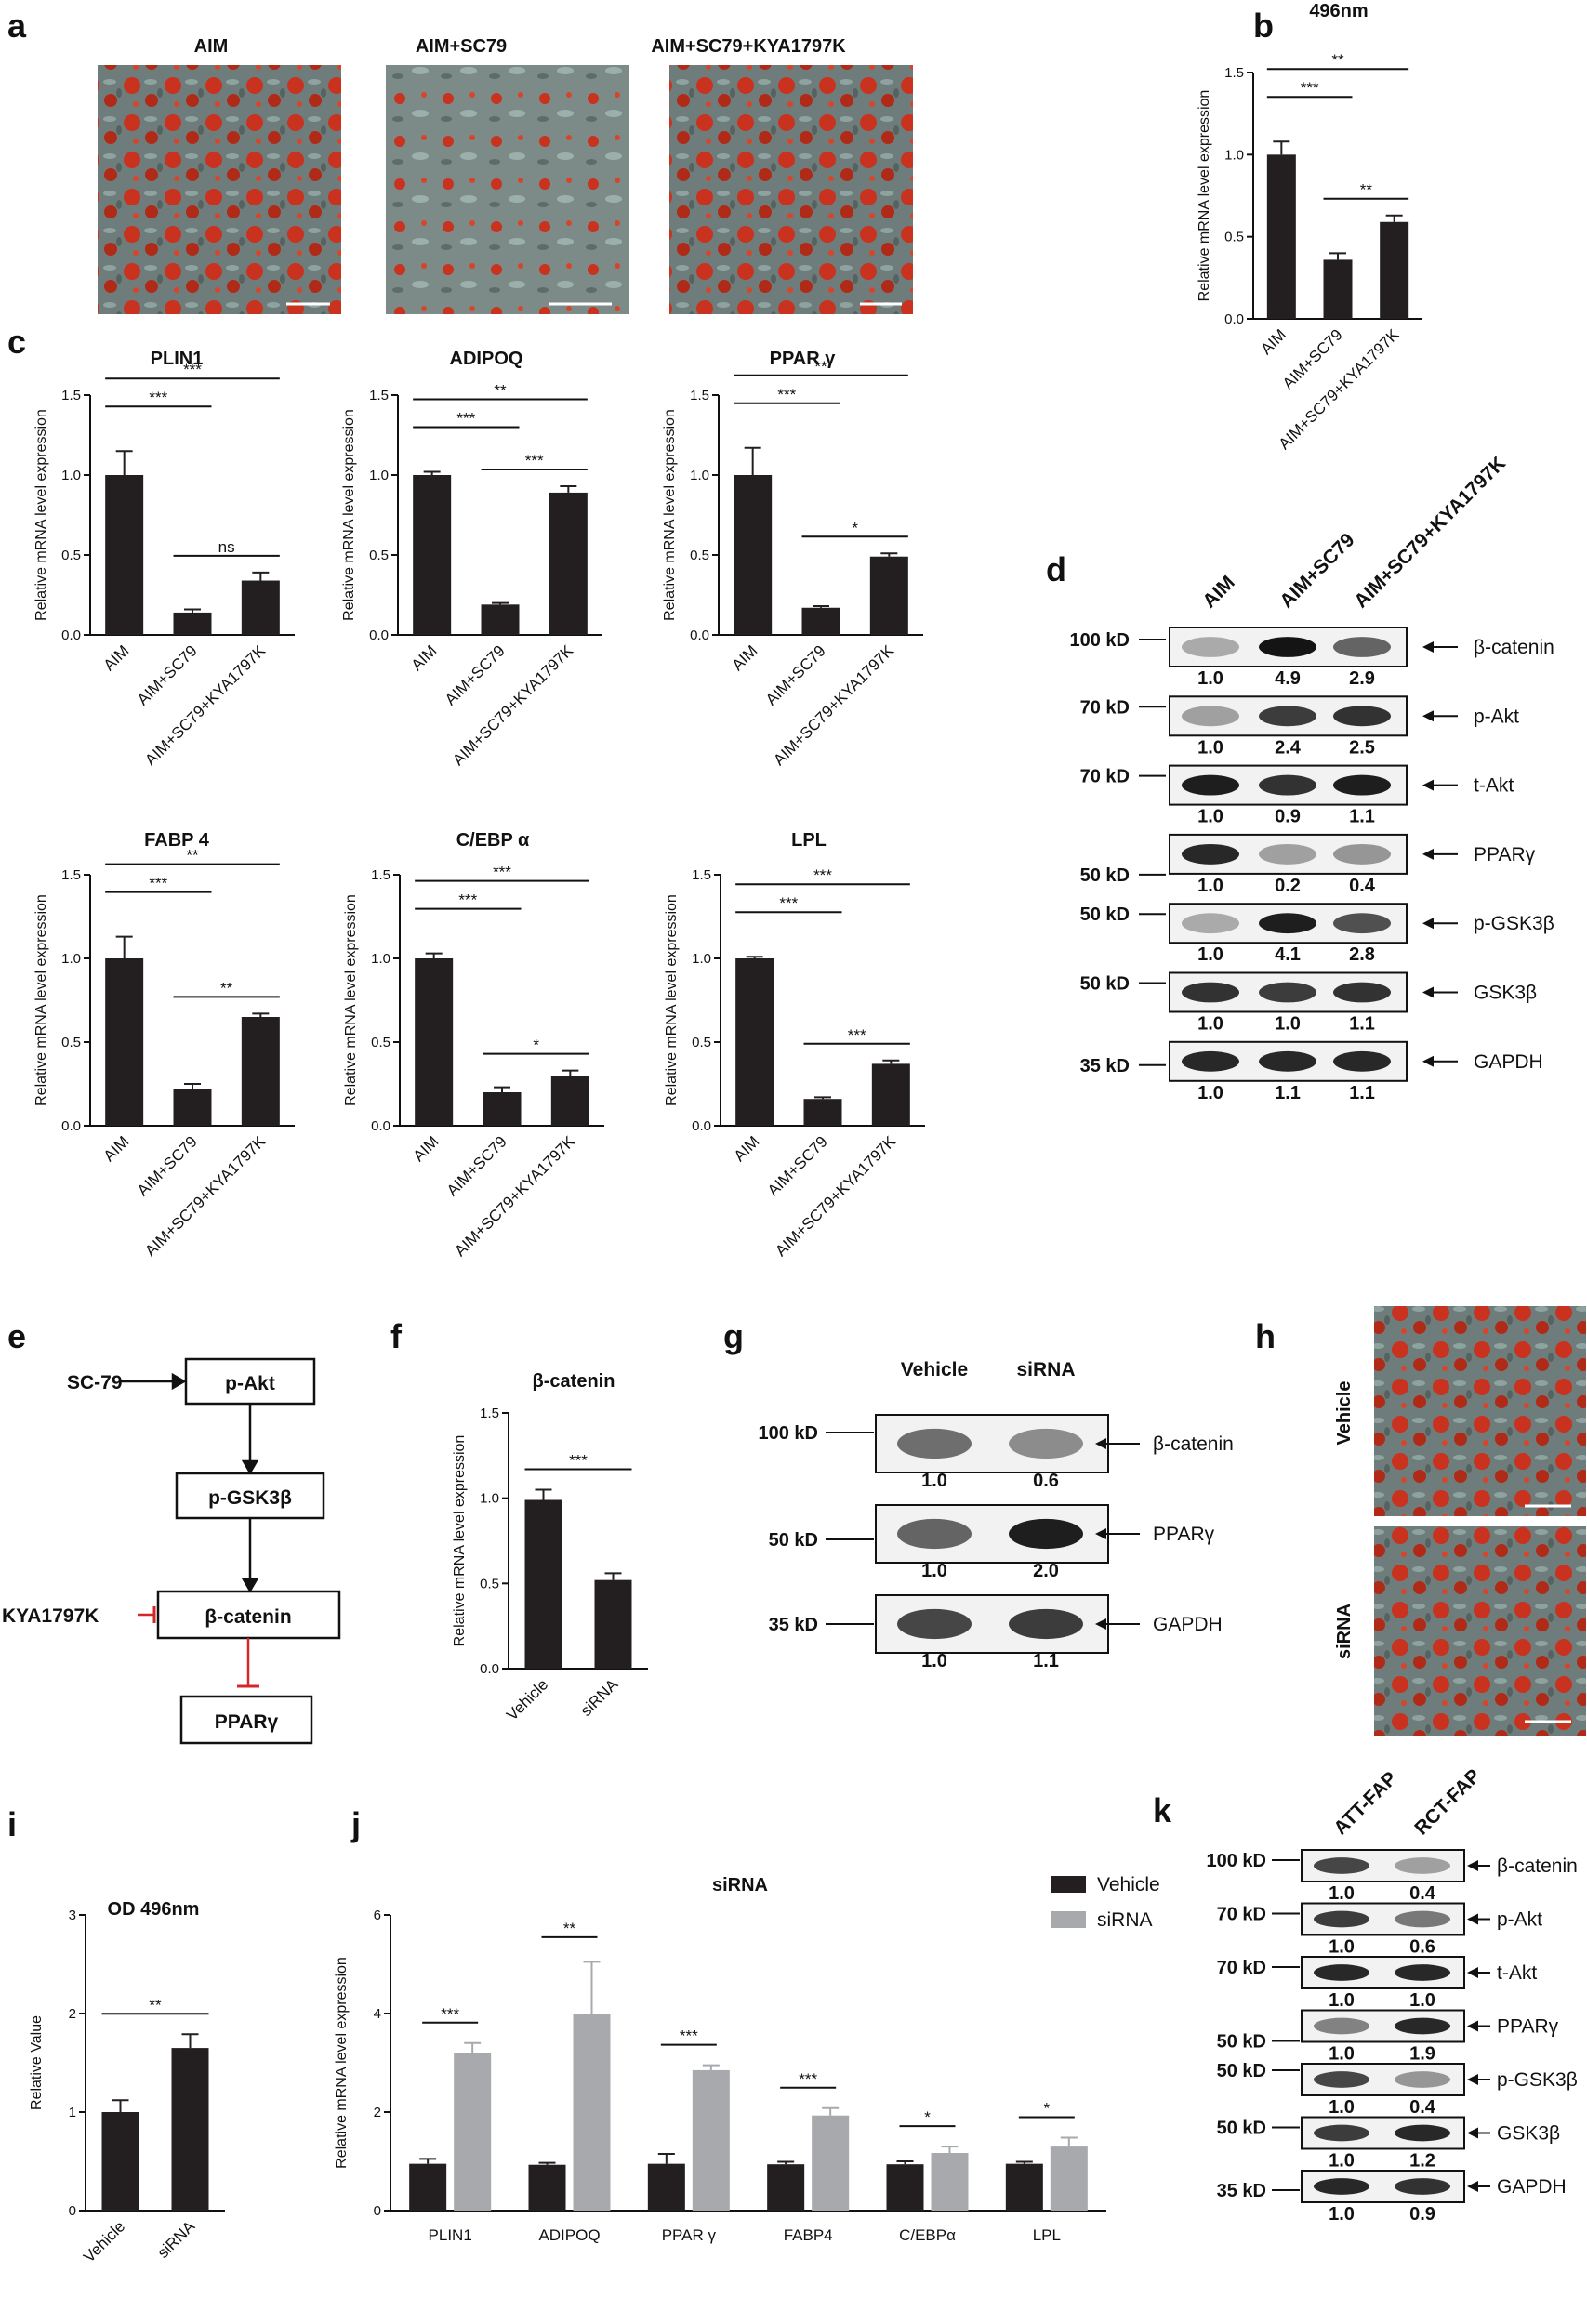 The height and width of the screenshot is (2324, 1587). I want to click on band-quantification: 4.9, so click(1288, 678).